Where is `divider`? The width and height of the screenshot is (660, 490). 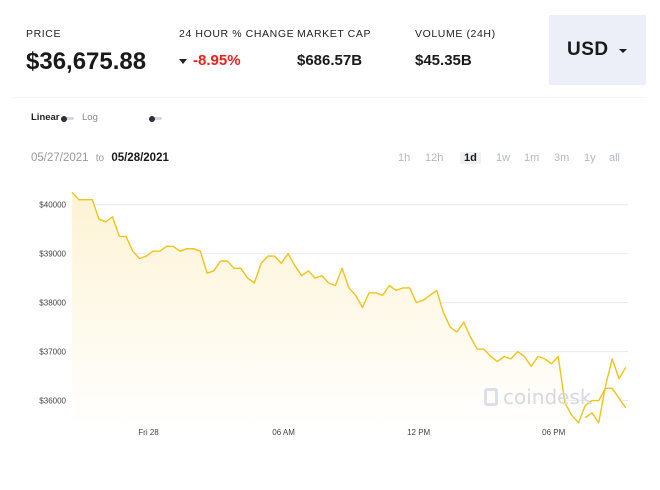
divider is located at coordinates (330, 97).